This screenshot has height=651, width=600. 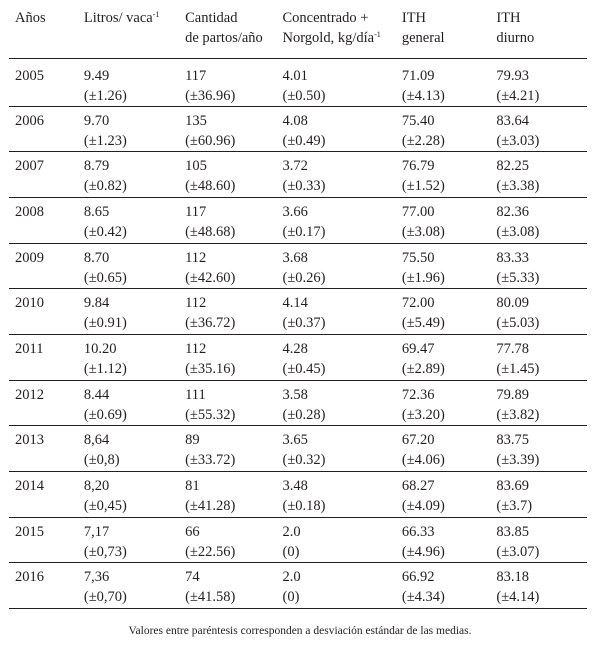 I want to click on cell-ith-general: 71.09 (±4.13), so click(x=449, y=82).